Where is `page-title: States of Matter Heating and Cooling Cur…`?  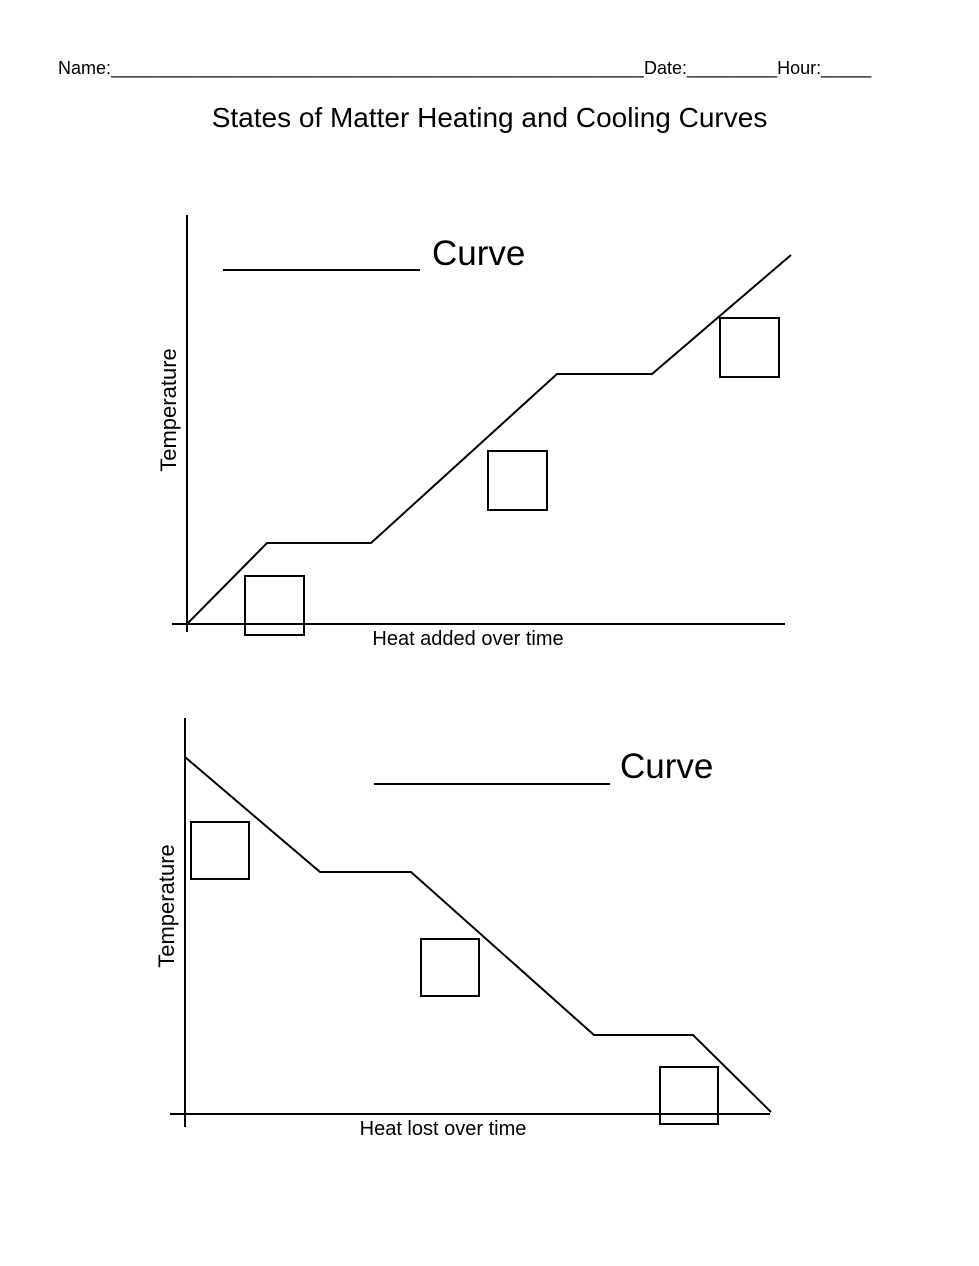
page-title: States of Matter Heating and Cooling Cur… is located at coordinates (489, 117).